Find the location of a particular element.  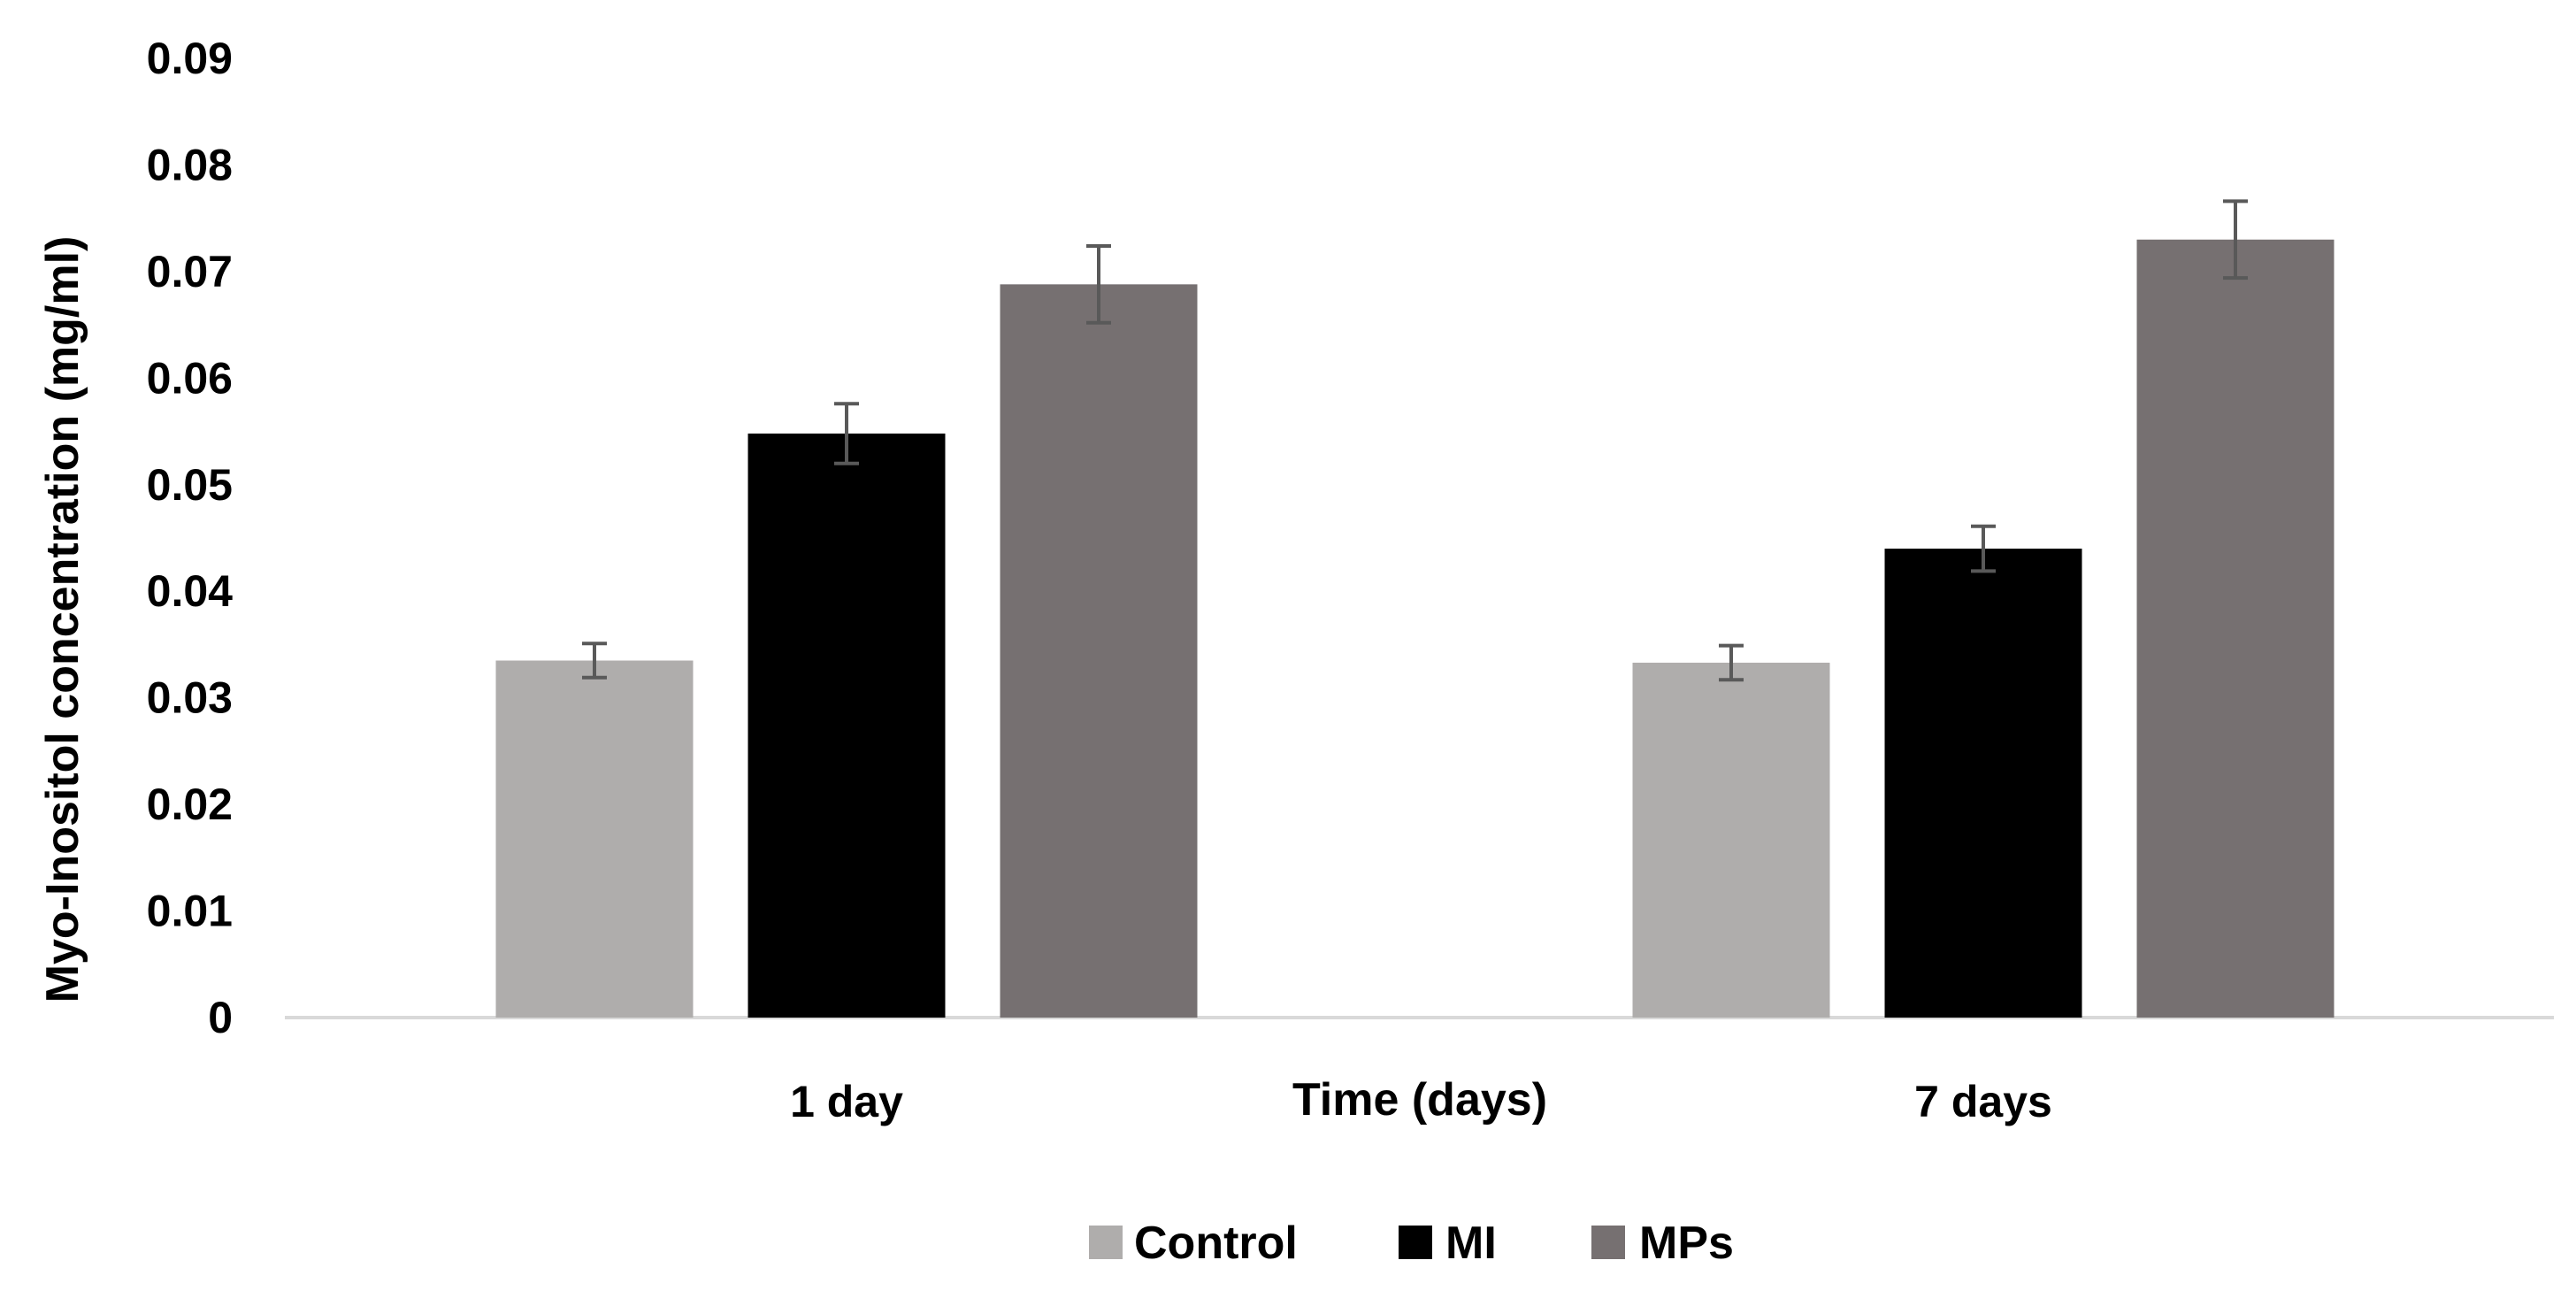

bar-mi-7-days is located at coordinates (1983, 784).